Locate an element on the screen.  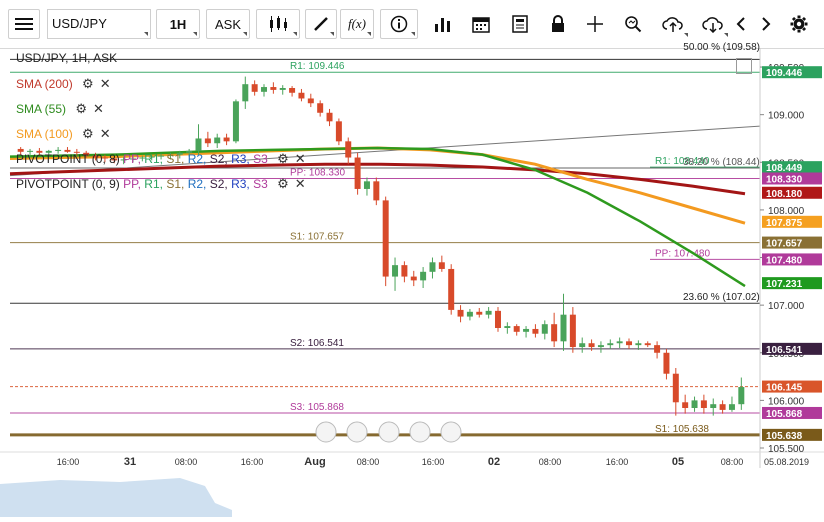
gear-icon is located at coordinates (799, 24).